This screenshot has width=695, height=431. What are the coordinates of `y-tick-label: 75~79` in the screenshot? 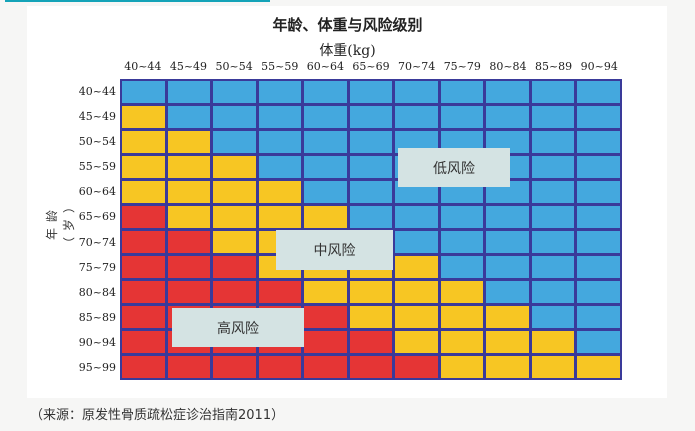 It's located at (97, 267).